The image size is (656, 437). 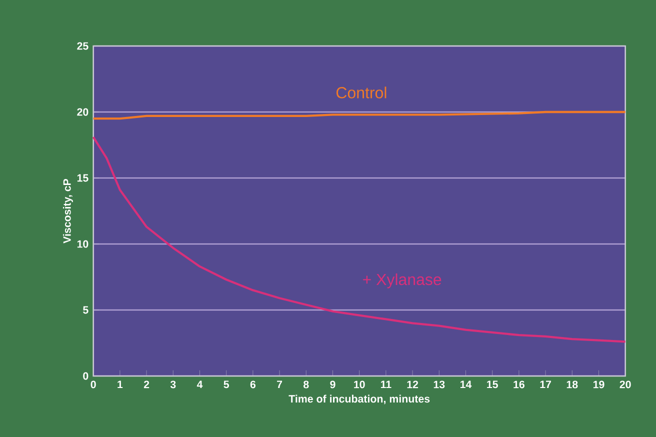 I want to click on x-tick-label: 15, so click(x=492, y=384).